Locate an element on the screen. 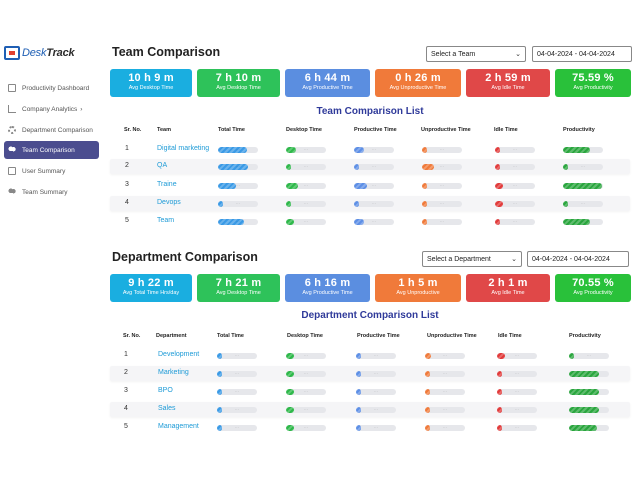  desktrack-logo: DeskTrack is located at coordinates (39, 53).